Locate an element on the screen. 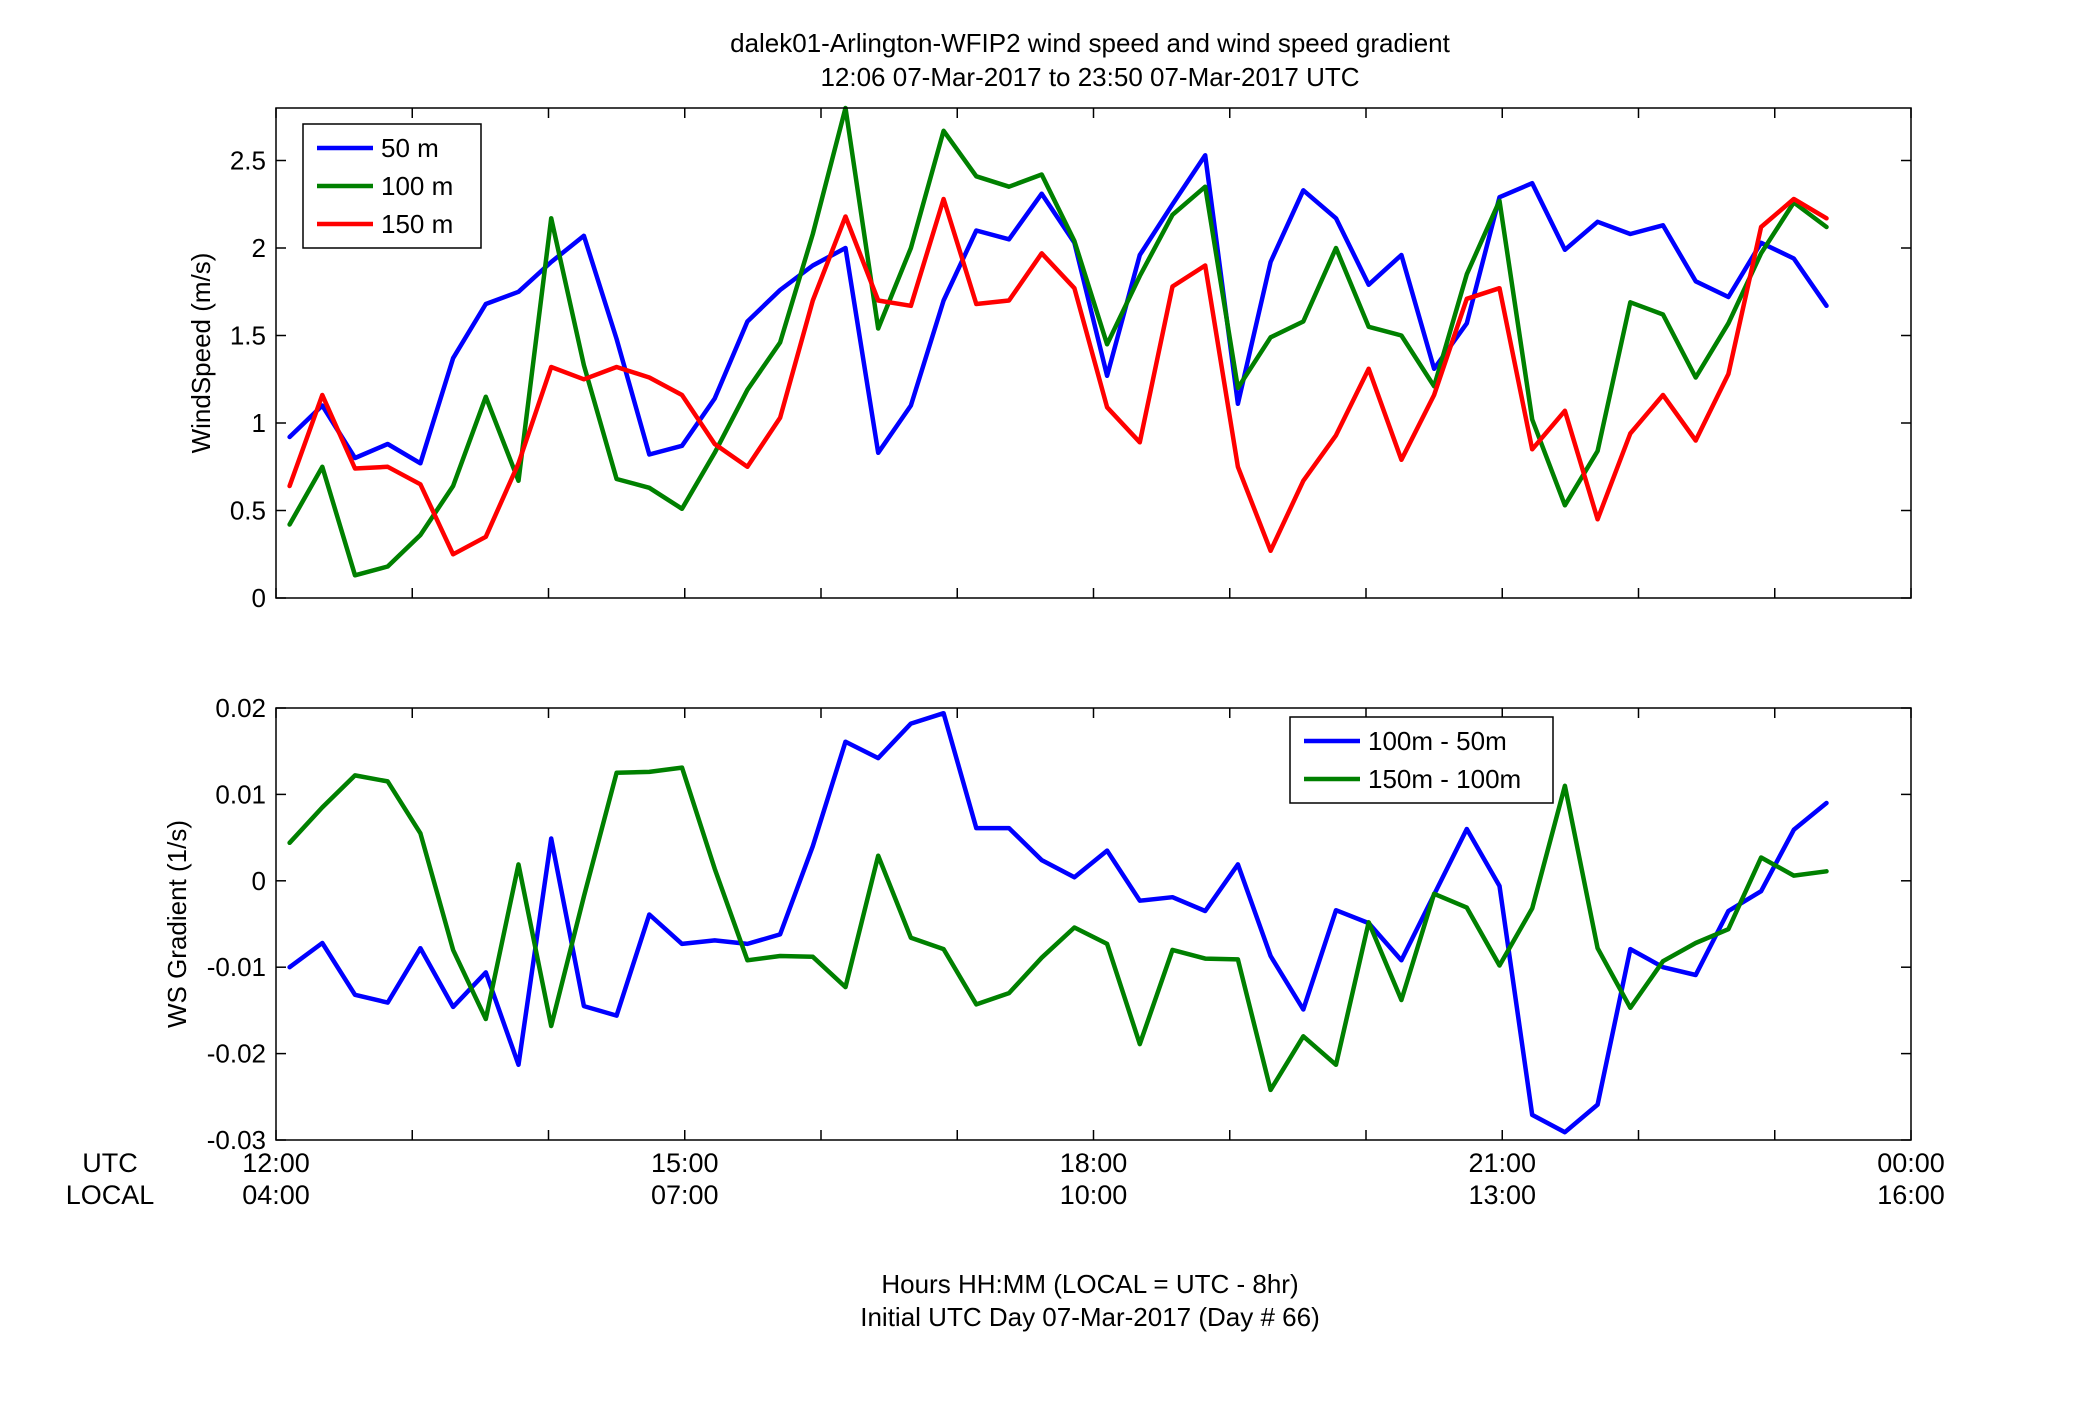 Image resolution: width=2098 pixels, height=1425 pixels. x-axis-label-line1: Hours HH:MM (LOCAL = UTC - 8hr) is located at coordinates (1089, 1284).